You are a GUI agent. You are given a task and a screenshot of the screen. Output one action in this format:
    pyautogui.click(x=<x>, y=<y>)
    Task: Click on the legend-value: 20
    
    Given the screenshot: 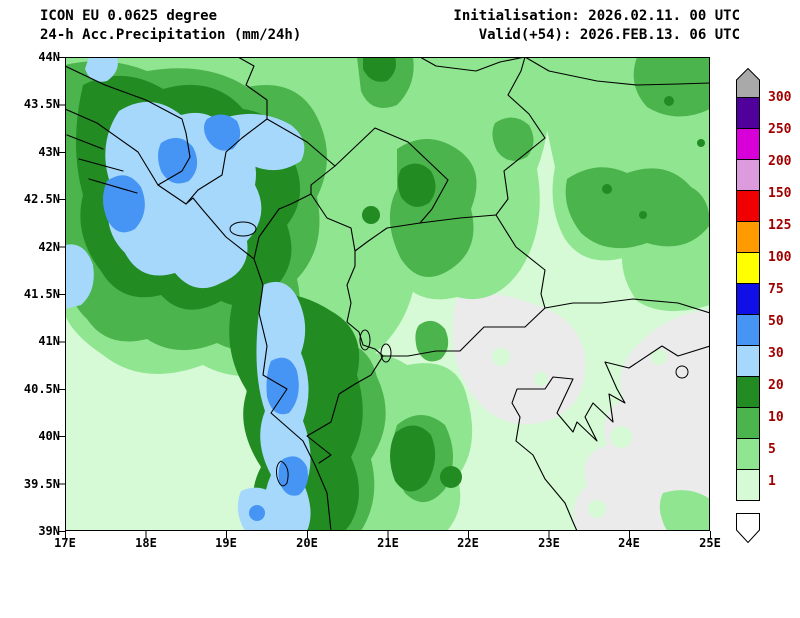 What is the action you would take?
    pyautogui.click(x=776, y=385)
    